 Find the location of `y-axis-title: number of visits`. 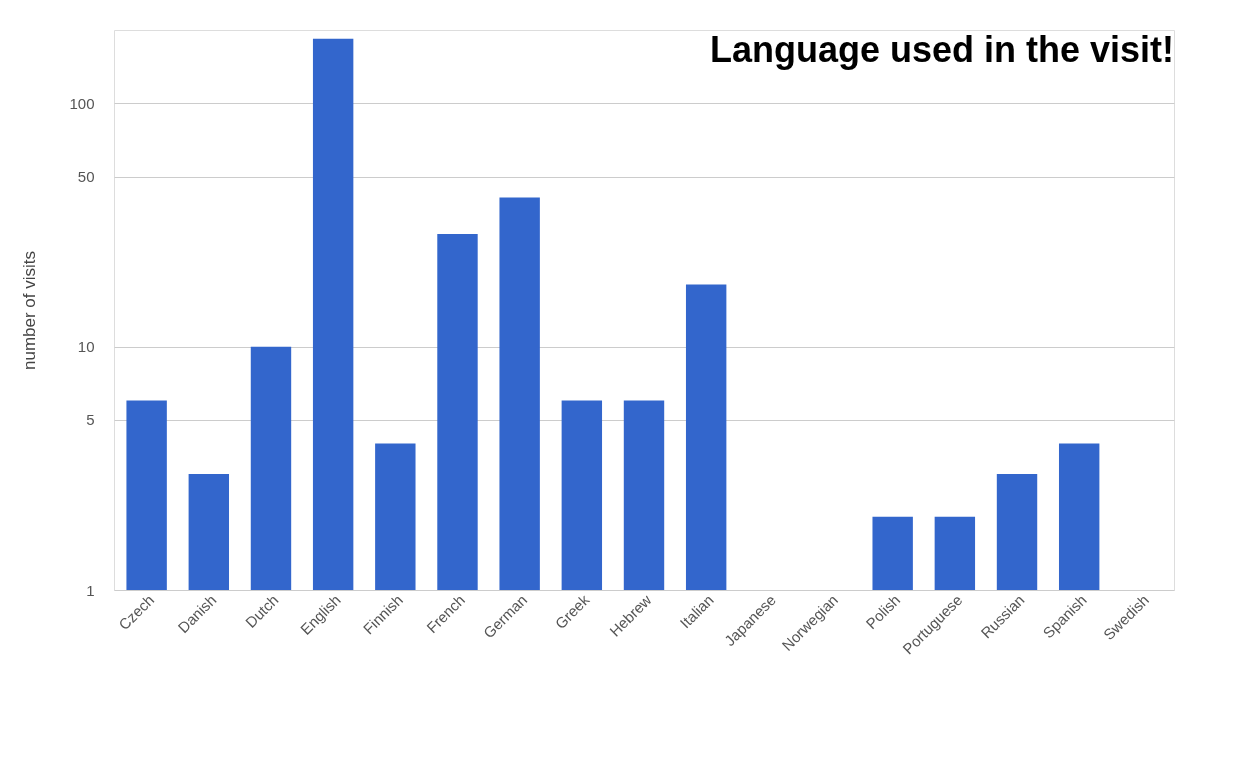

y-axis-title: number of visits is located at coordinates (30, 310).